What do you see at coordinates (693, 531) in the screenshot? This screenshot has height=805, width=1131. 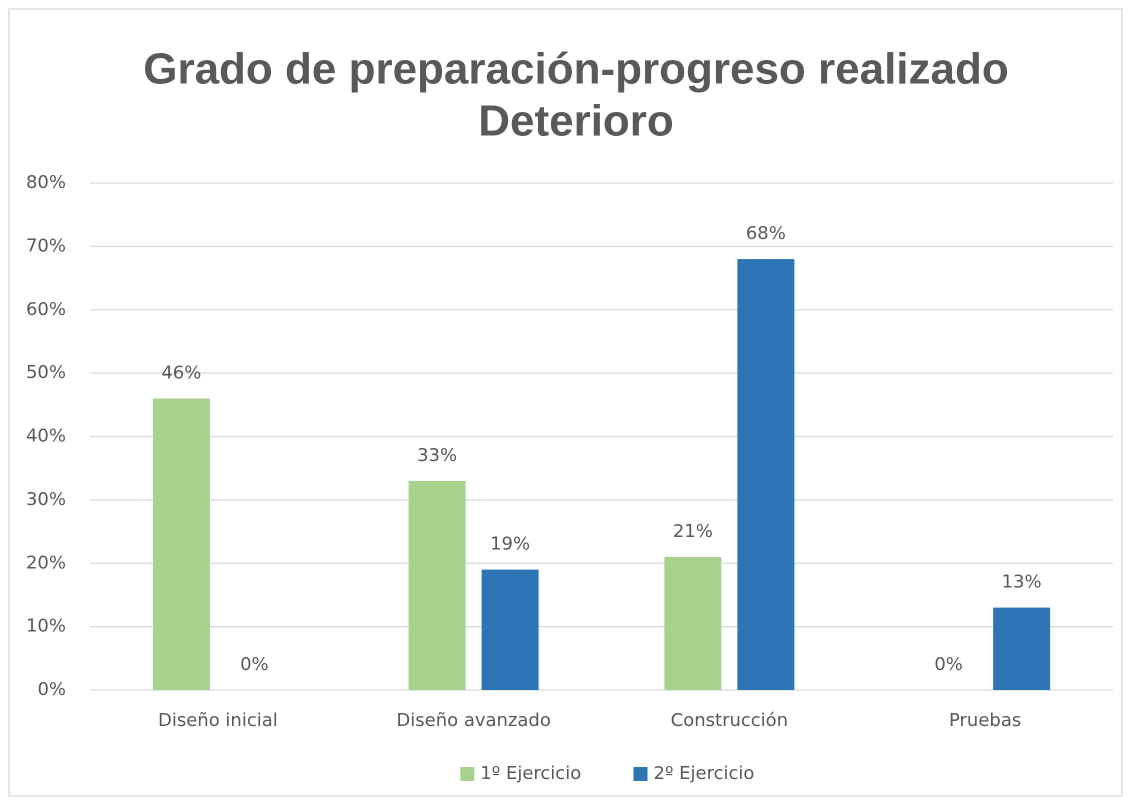 I see `data-label: 21%` at bounding box center [693, 531].